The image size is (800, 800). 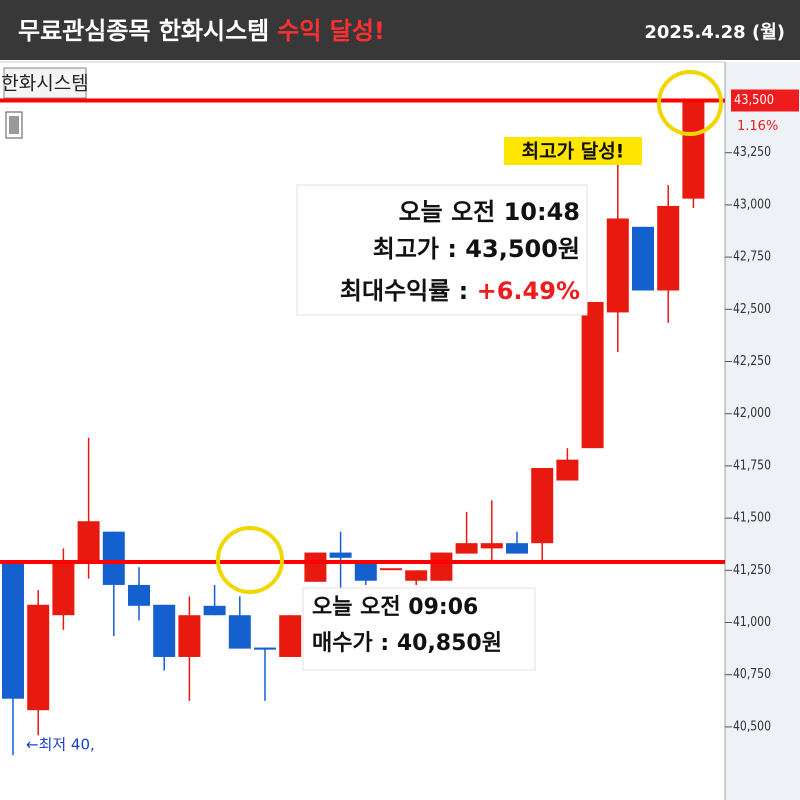 I want to click on change-label: 1.16%, so click(x=757, y=126).